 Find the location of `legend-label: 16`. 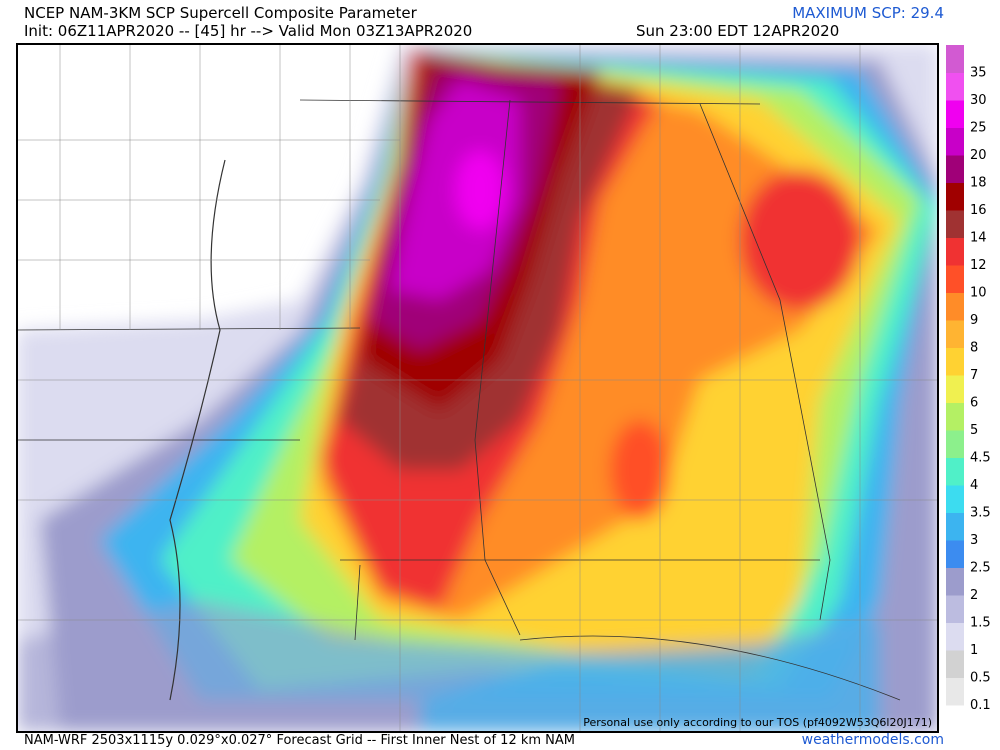

legend-label: 16 is located at coordinates (978, 210).